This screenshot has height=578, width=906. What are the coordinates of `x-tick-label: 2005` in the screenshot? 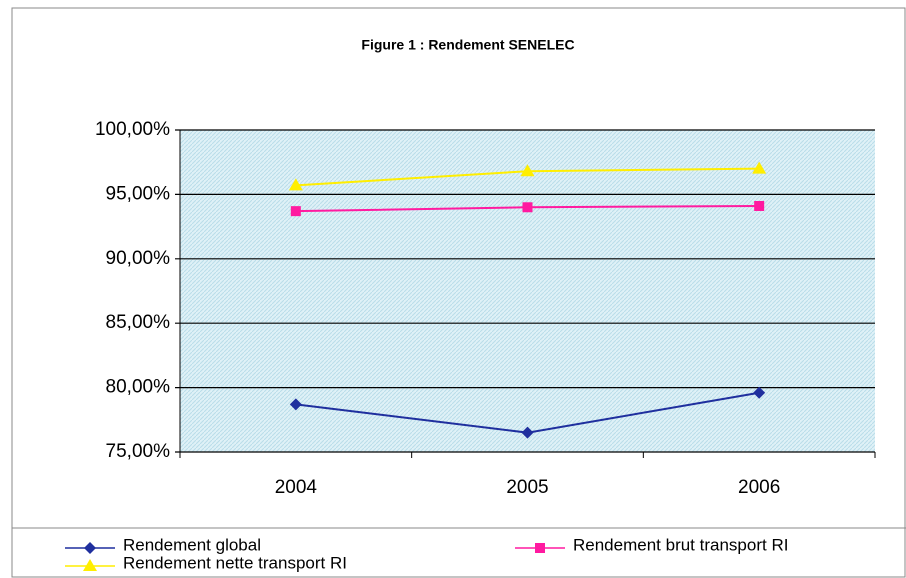 It's located at (527, 487).